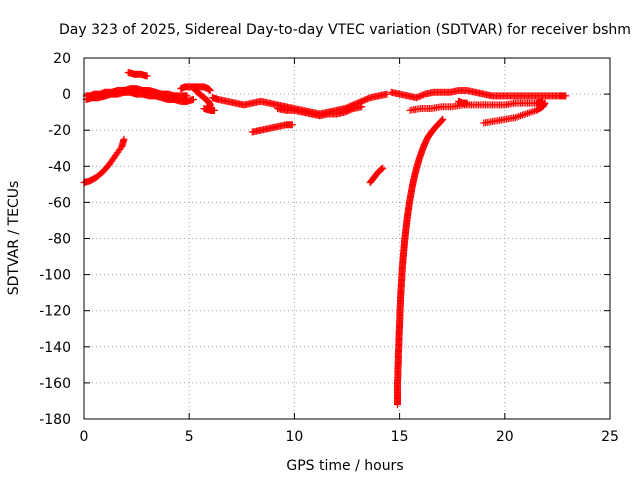  I want to click on y-axis-label: SDTVAR / TECUs, so click(14, 238).